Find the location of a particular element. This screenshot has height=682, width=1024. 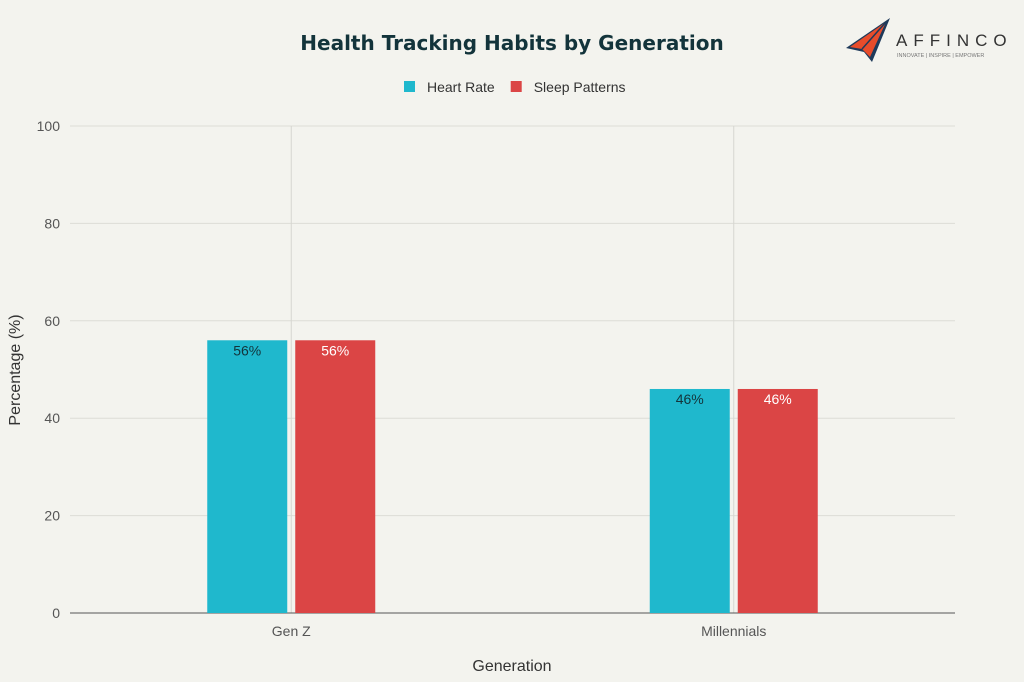

x-tick-label: Millennials is located at coordinates (733, 631).